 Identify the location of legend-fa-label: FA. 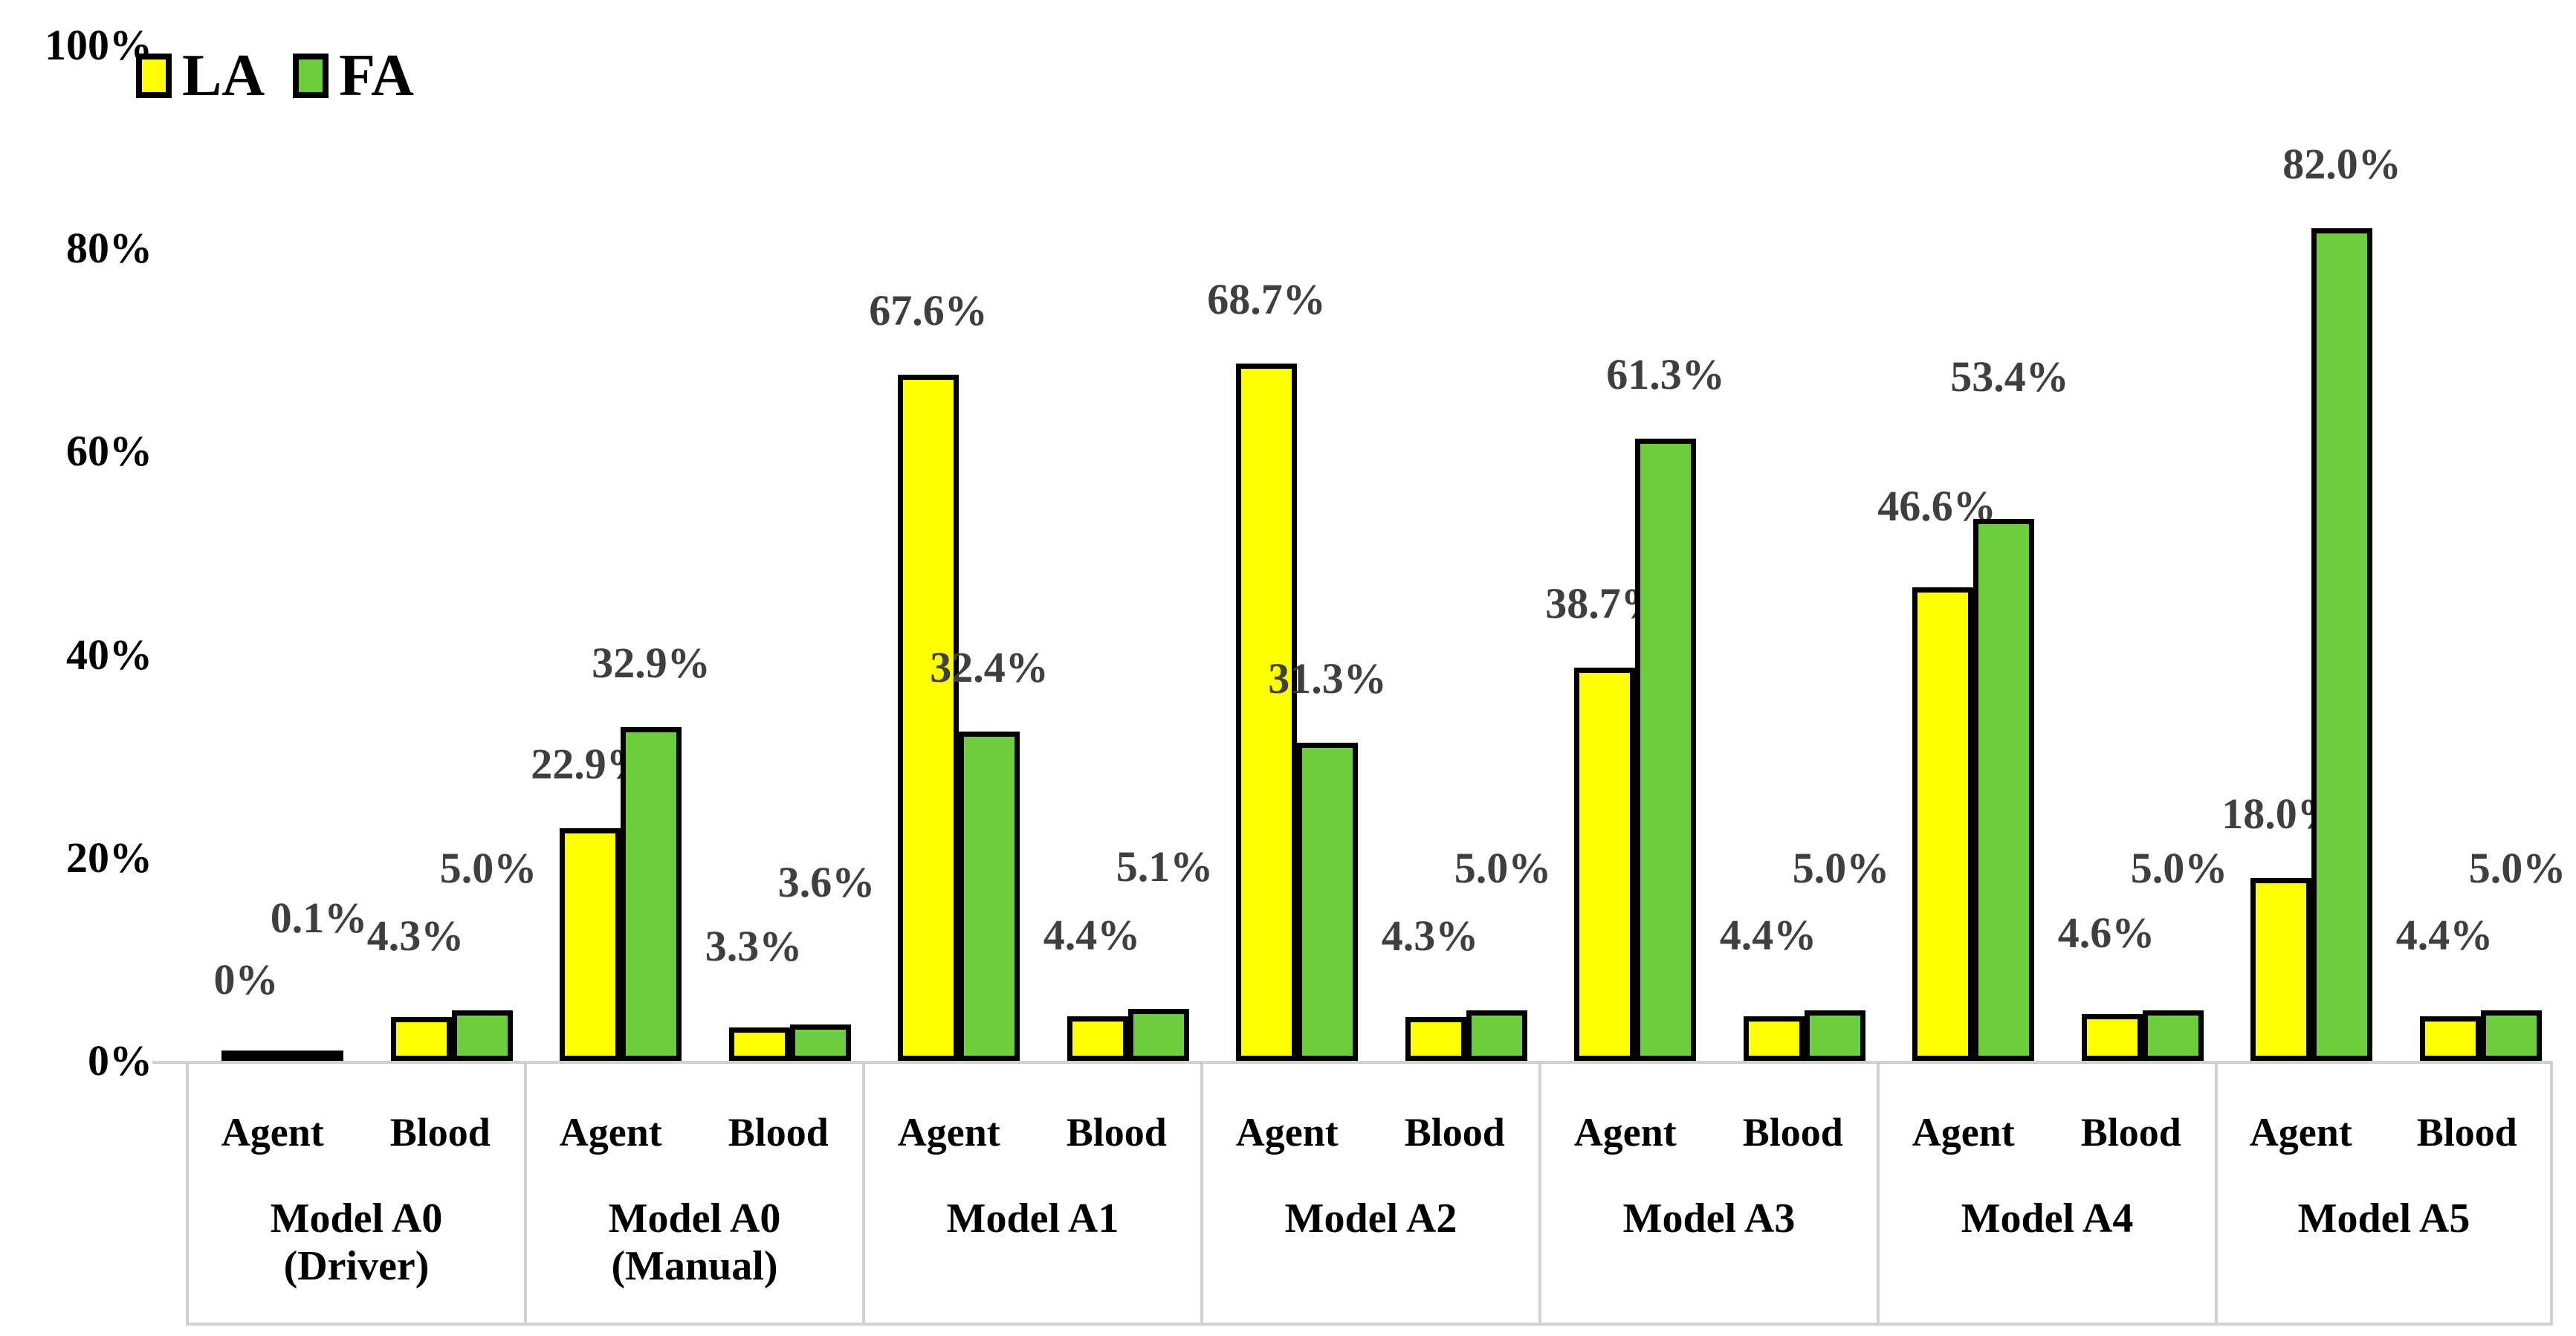
(376, 76).